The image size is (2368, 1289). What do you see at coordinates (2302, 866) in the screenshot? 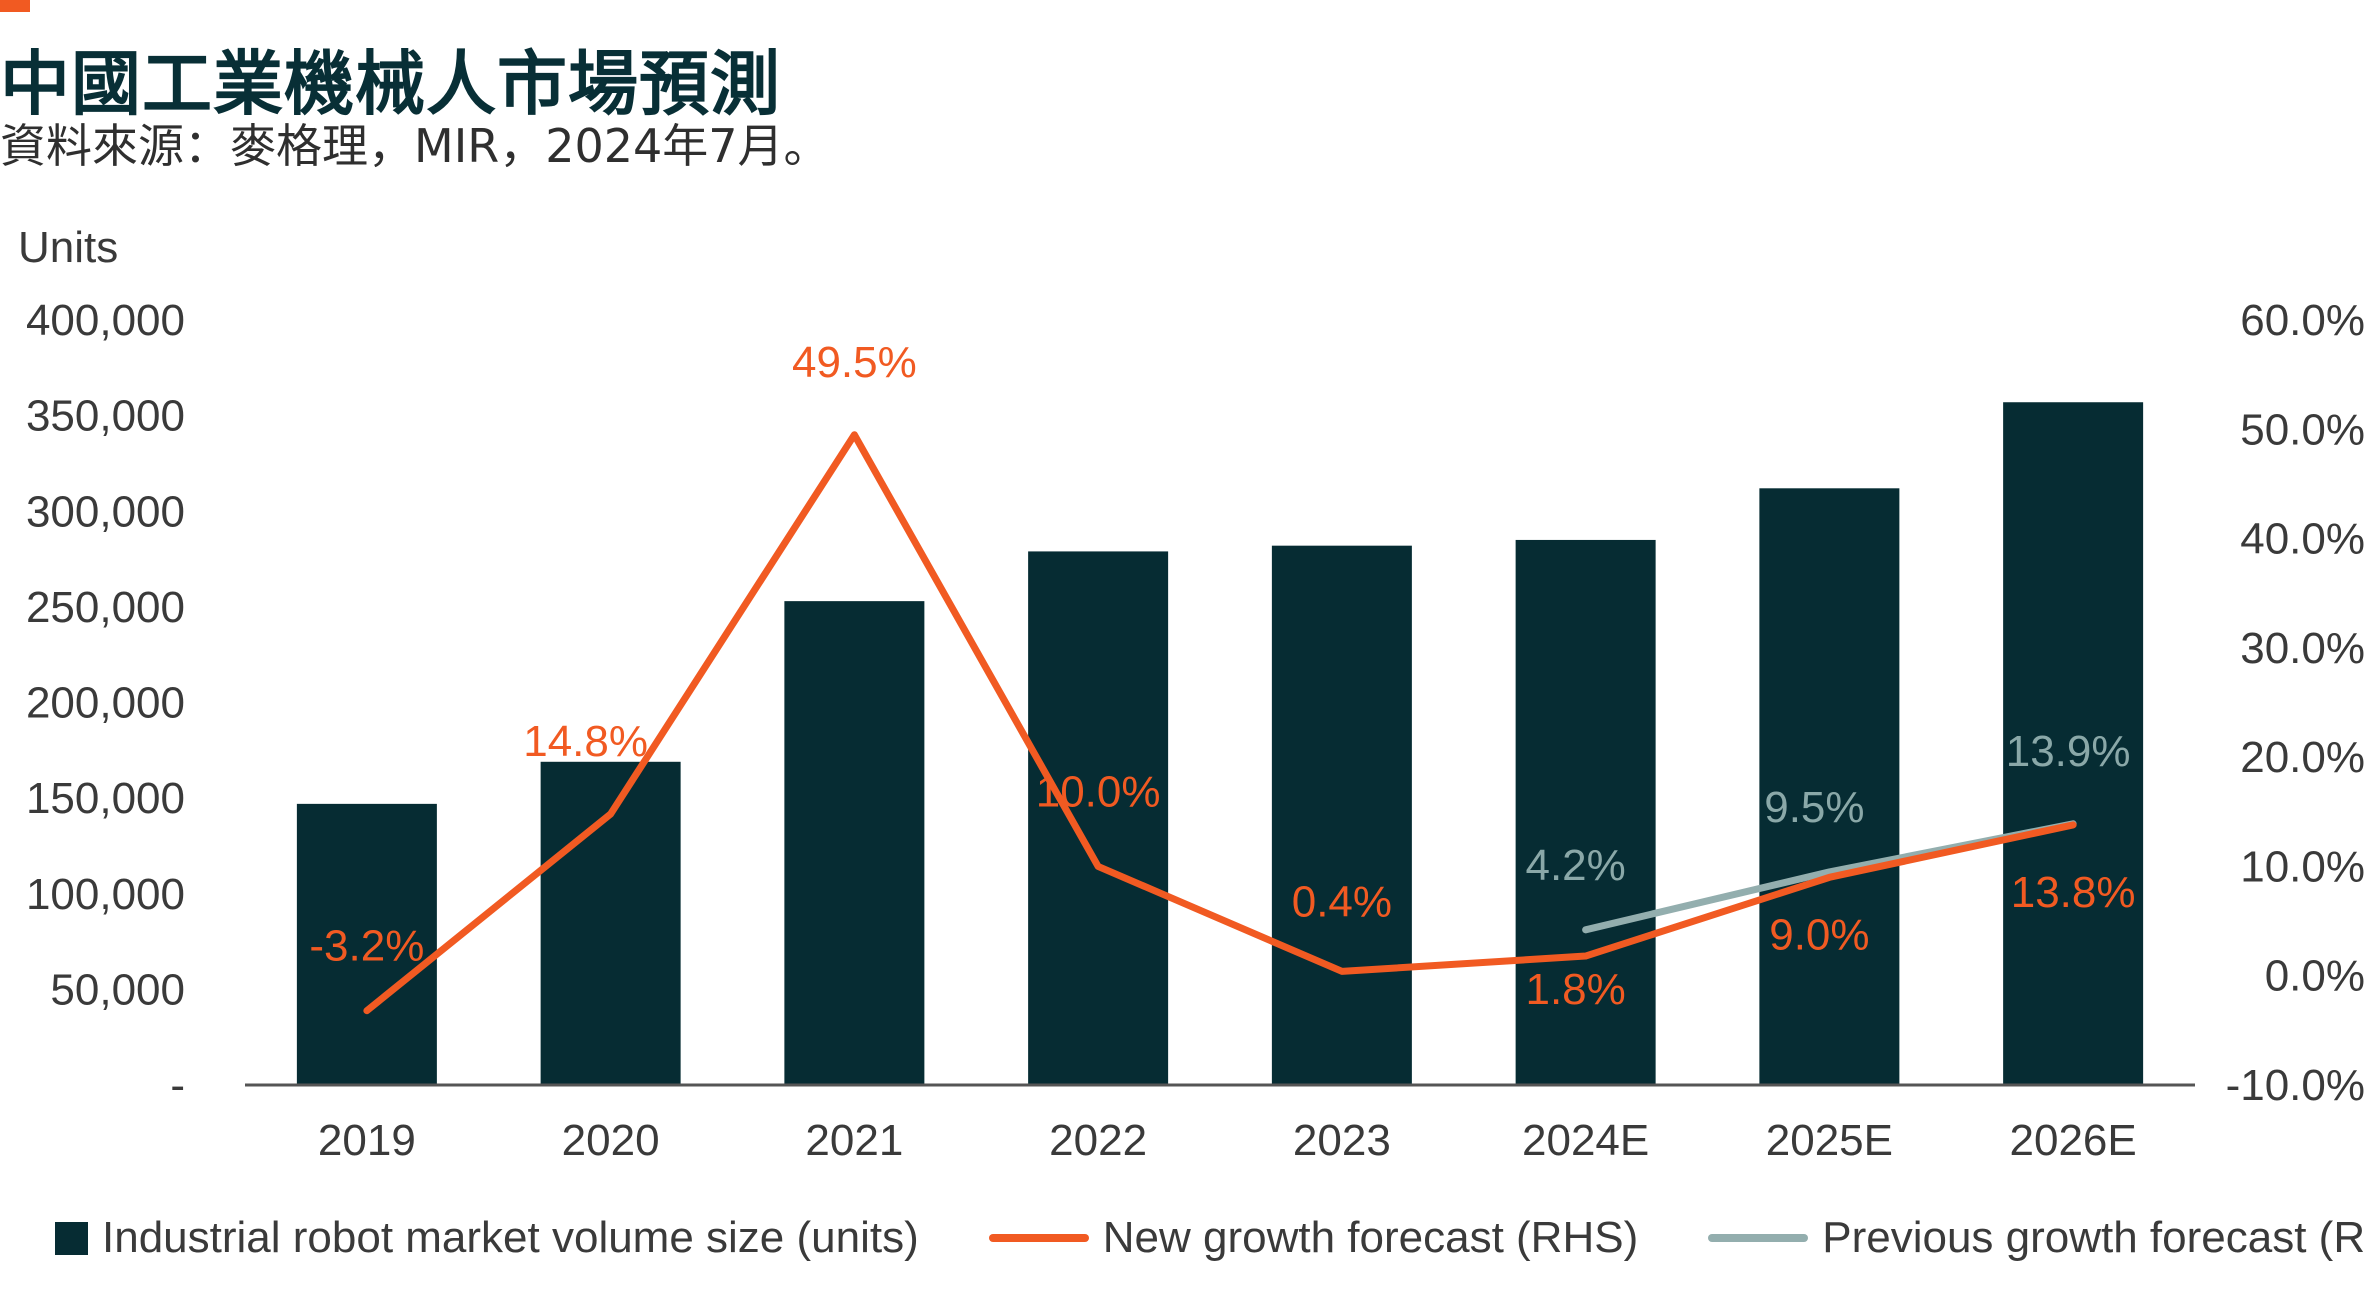
I see `y-right-tick-label: 10.0%` at bounding box center [2302, 866].